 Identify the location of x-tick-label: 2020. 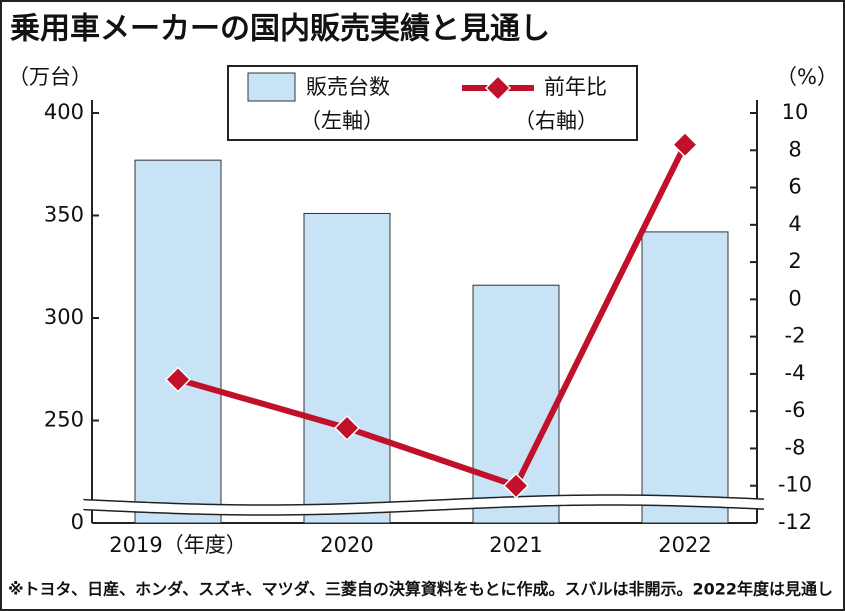
(346, 545).